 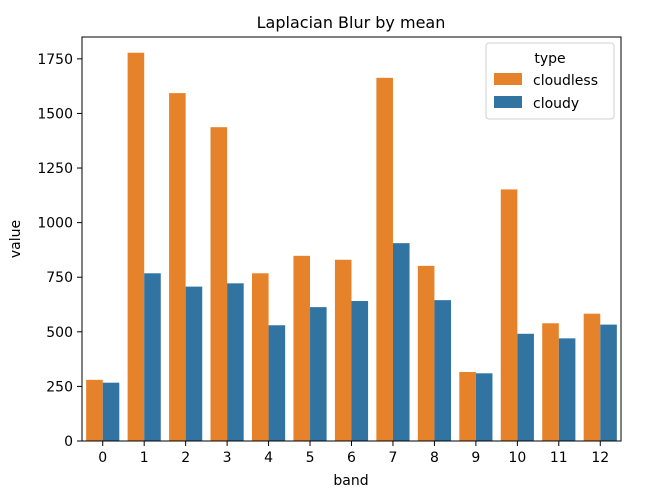 What do you see at coordinates (55, 60) in the screenshot?
I see `y-tick-label: 1750` at bounding box center [55, 60].